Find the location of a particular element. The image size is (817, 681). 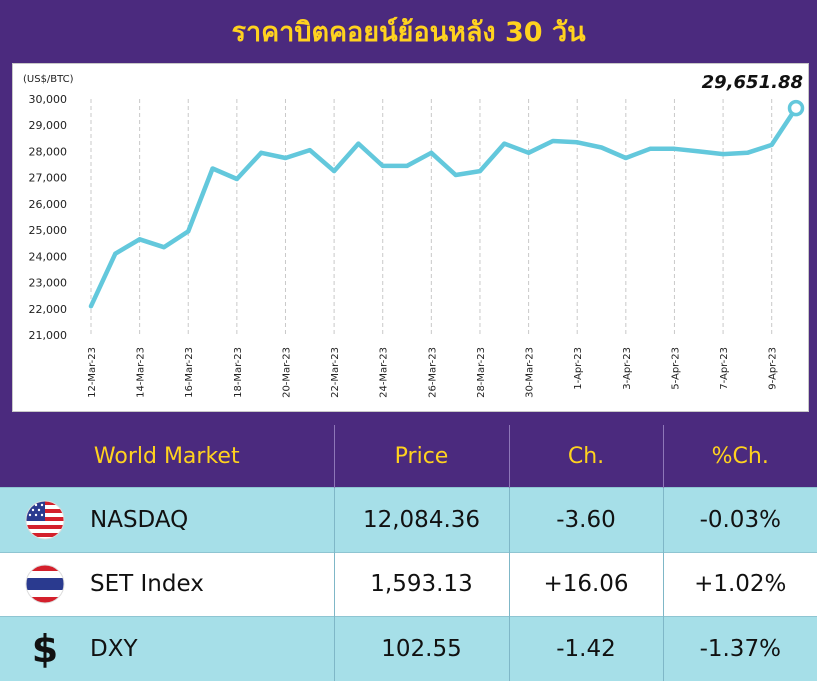

y-tick-label: 22,000 is located at coordinates (48, 309).